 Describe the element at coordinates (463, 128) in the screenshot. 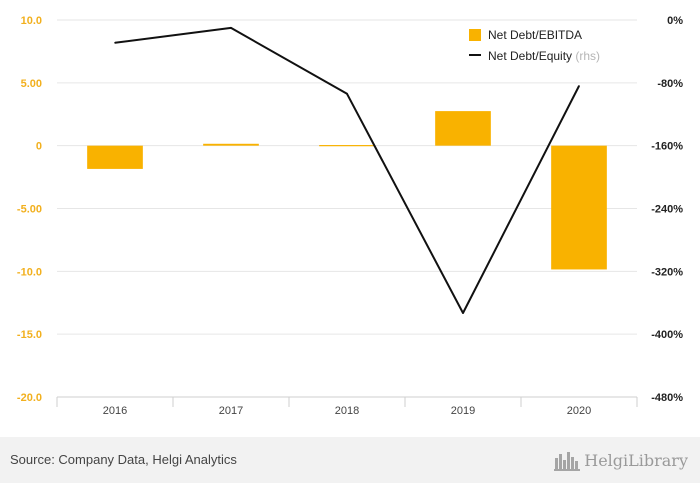

I see `bar-2019` at that location.